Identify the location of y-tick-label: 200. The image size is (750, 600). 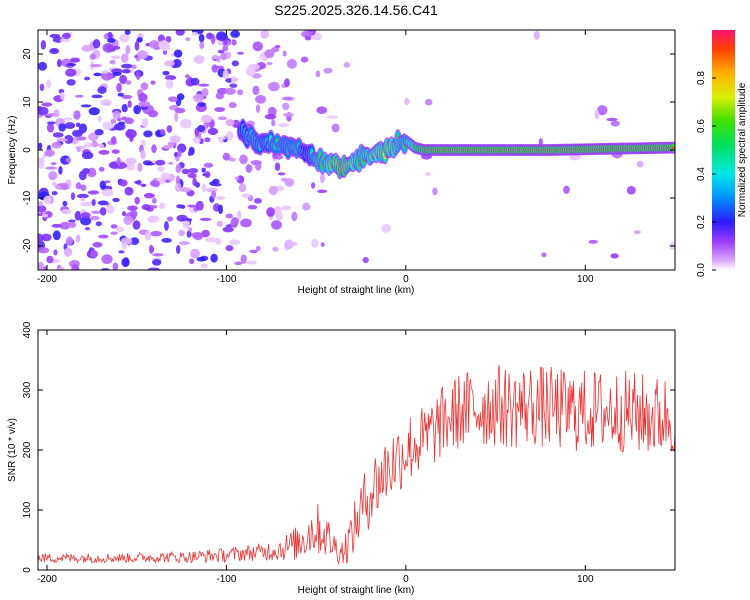
(27, 449).